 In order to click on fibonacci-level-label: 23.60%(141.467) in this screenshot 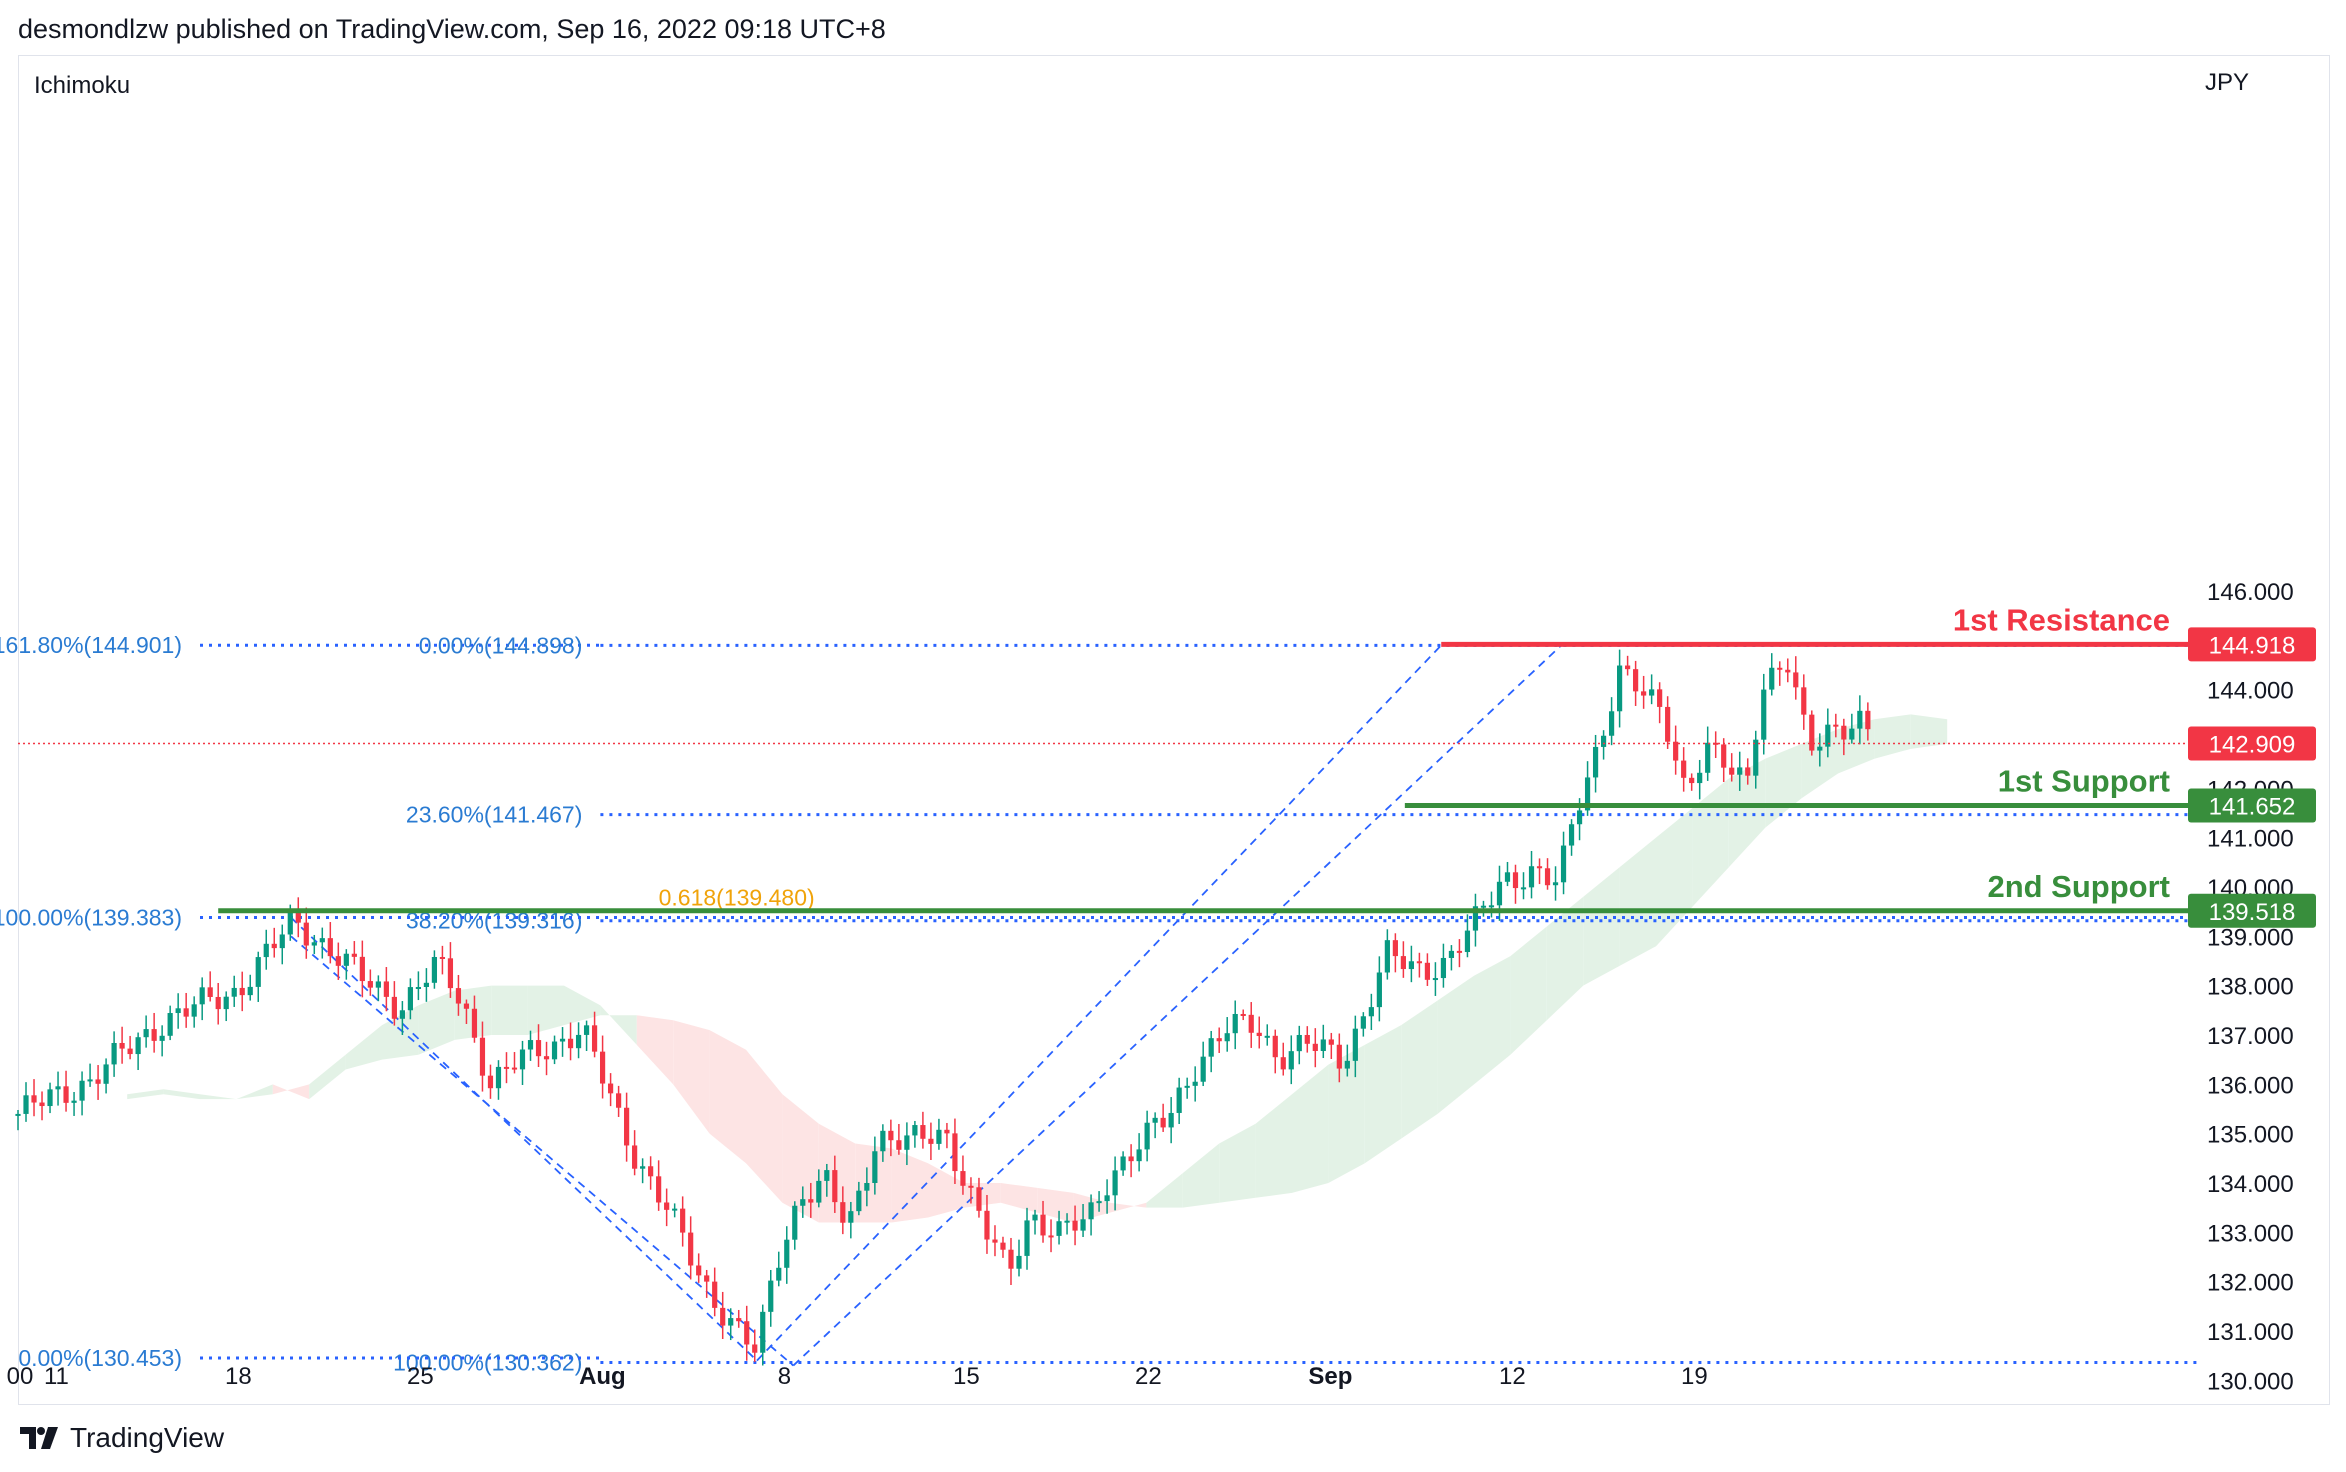, I will do `click(494, 815)`.